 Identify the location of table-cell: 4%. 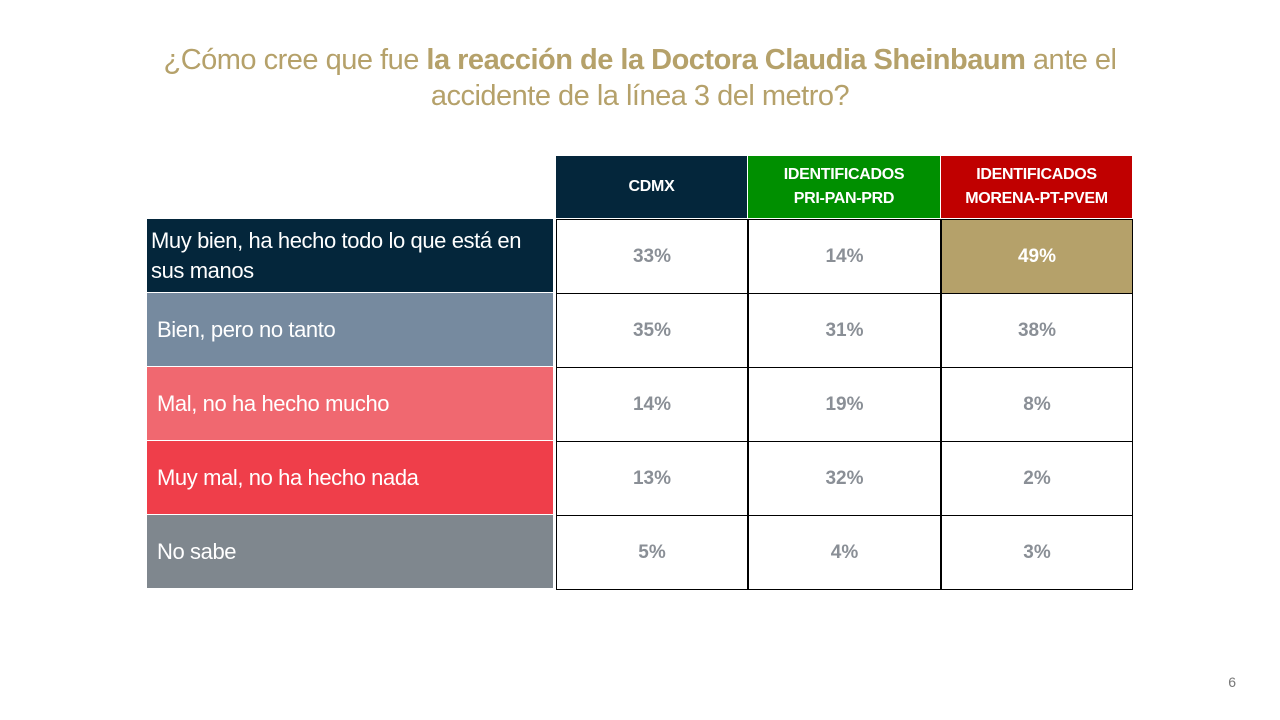
(844, 552).